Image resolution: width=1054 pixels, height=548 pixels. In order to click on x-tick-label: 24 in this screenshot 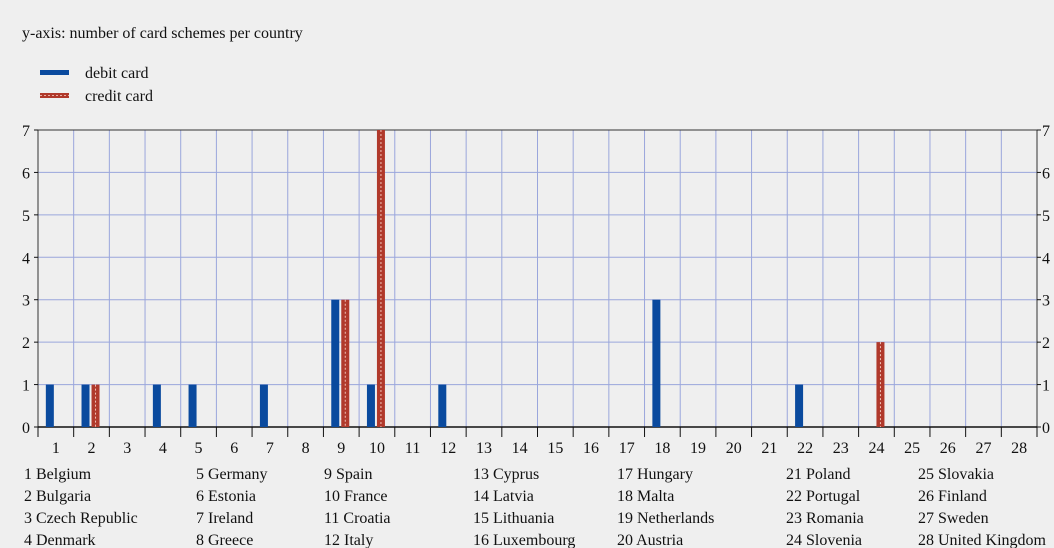, I will do `click(876, 448)`.